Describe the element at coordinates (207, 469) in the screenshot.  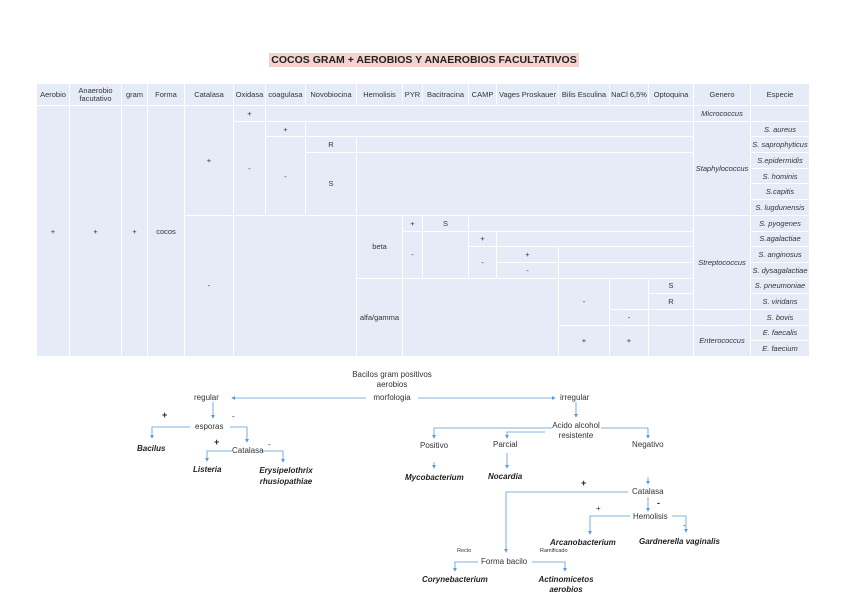
I see `flow-listeria: Listeria` at that location.